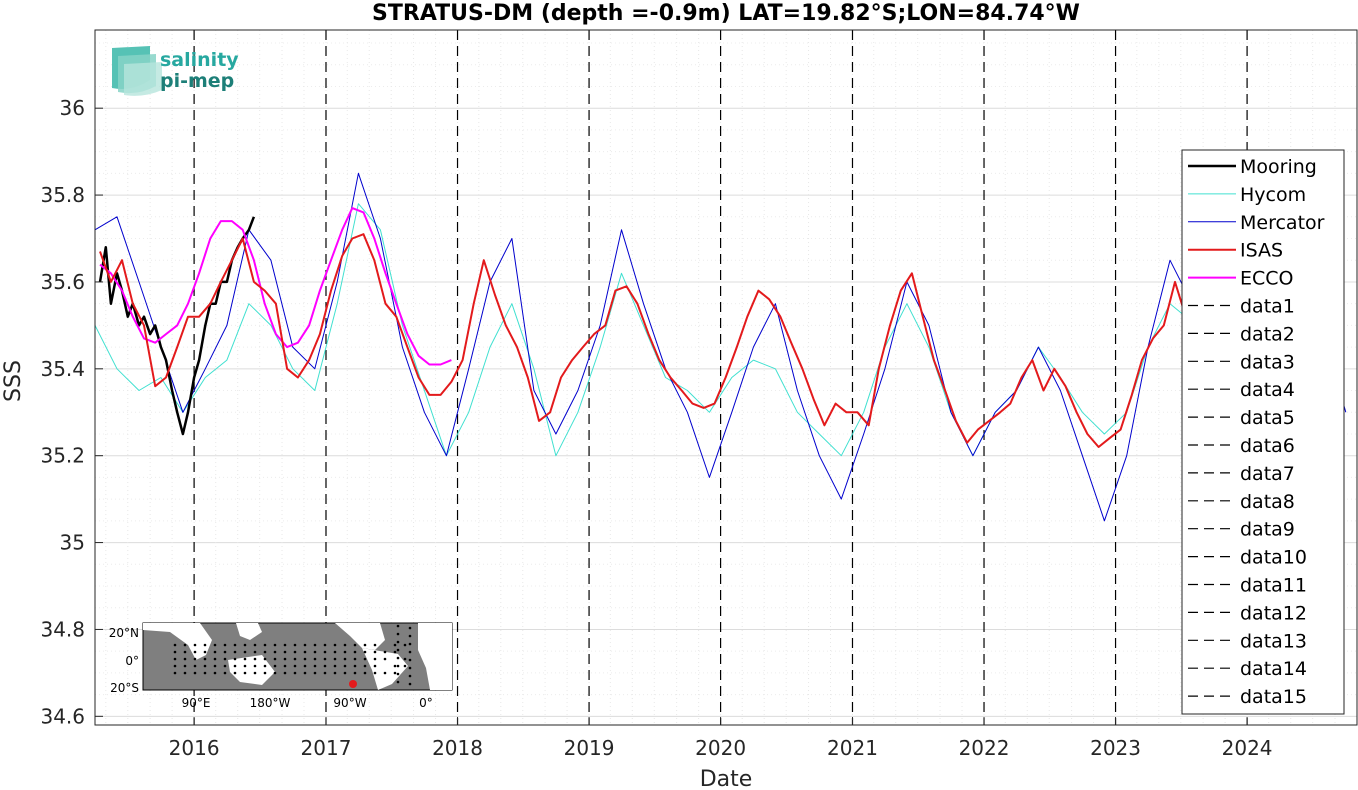 This screenshot has height=790, width=1358. I want to click on legend-label: data4, so click(1267, 390).